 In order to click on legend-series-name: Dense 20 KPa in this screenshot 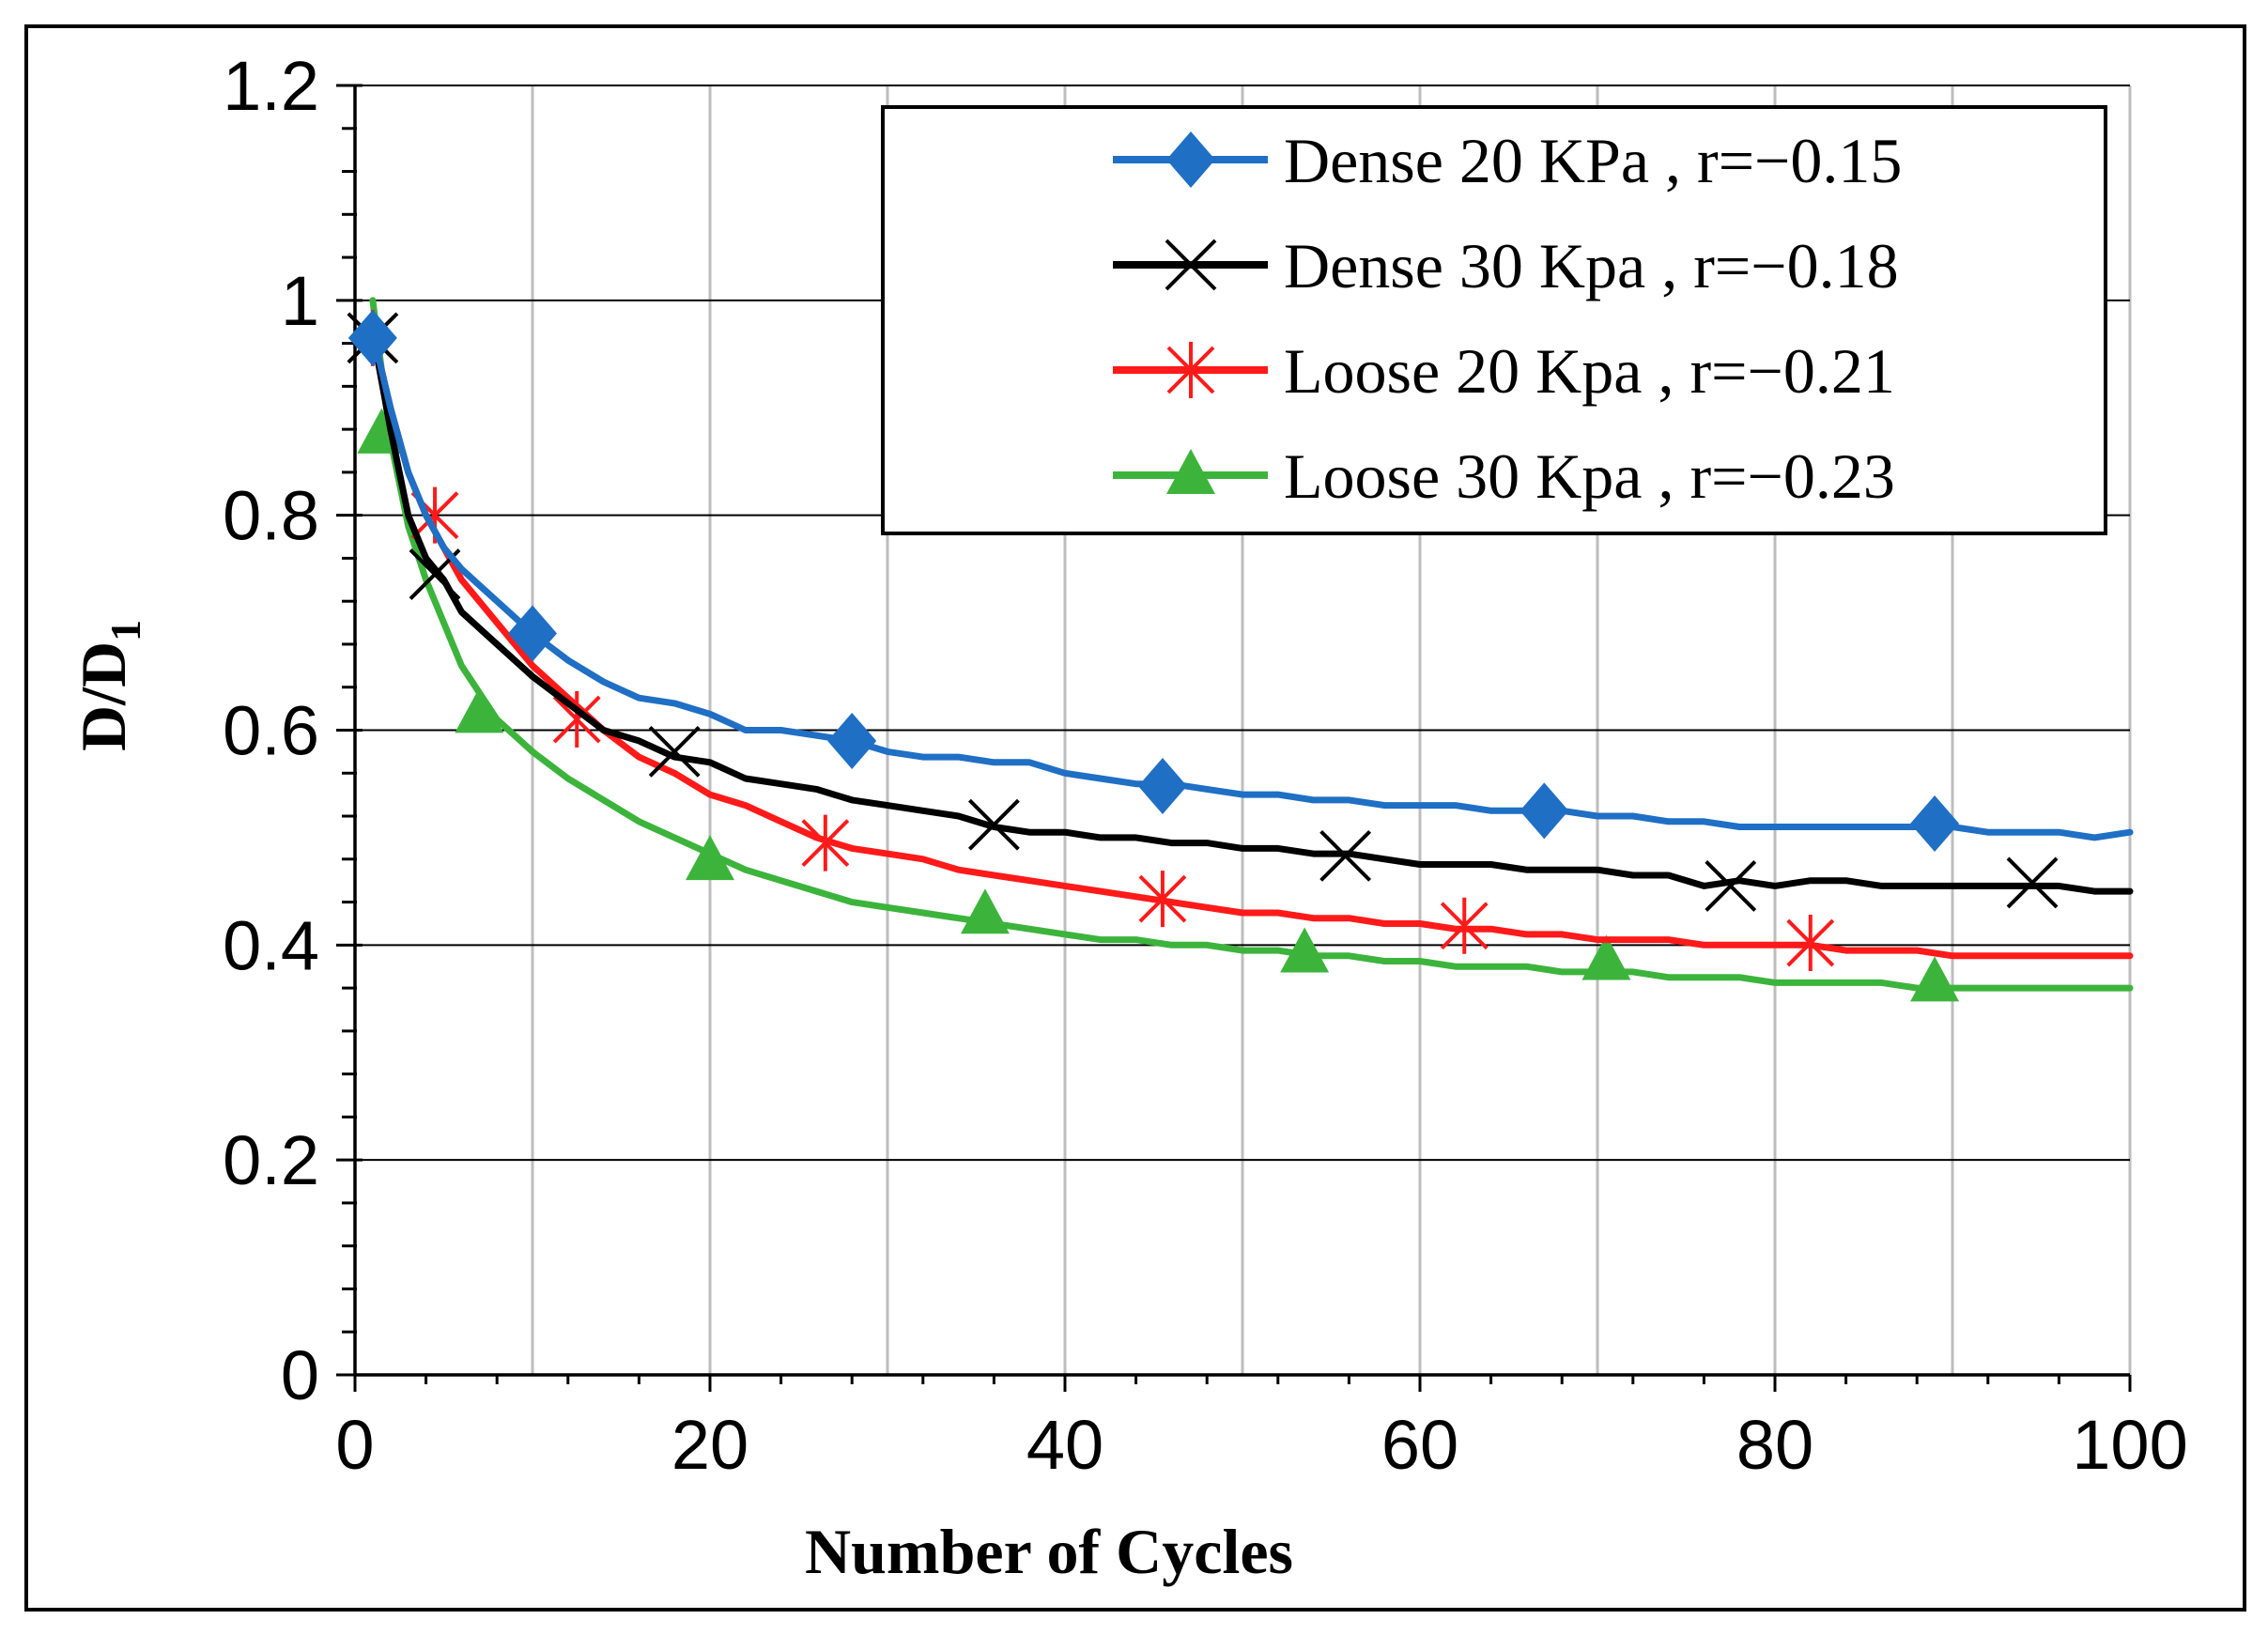, I will do `click(1467, 160)`.